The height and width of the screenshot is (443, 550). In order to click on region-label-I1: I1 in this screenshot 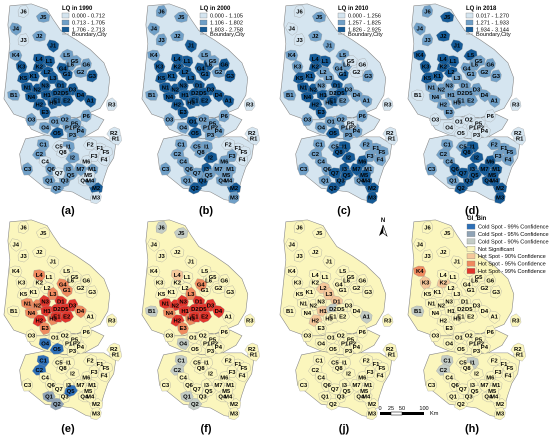, I will do `click(473, 147)`.